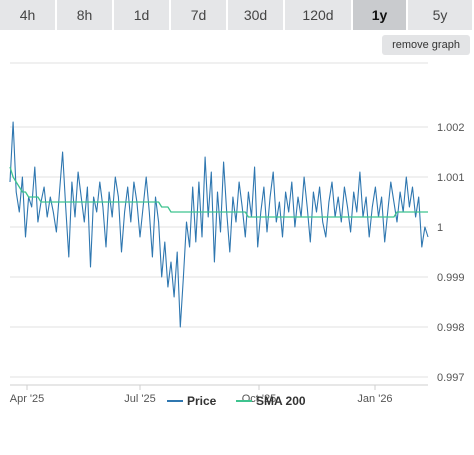 The height and width of the screenshot is (455, 474). Describe the element at coordinates (256, 15) in the screenshot. I see `tab-30d: 30d` at that location.